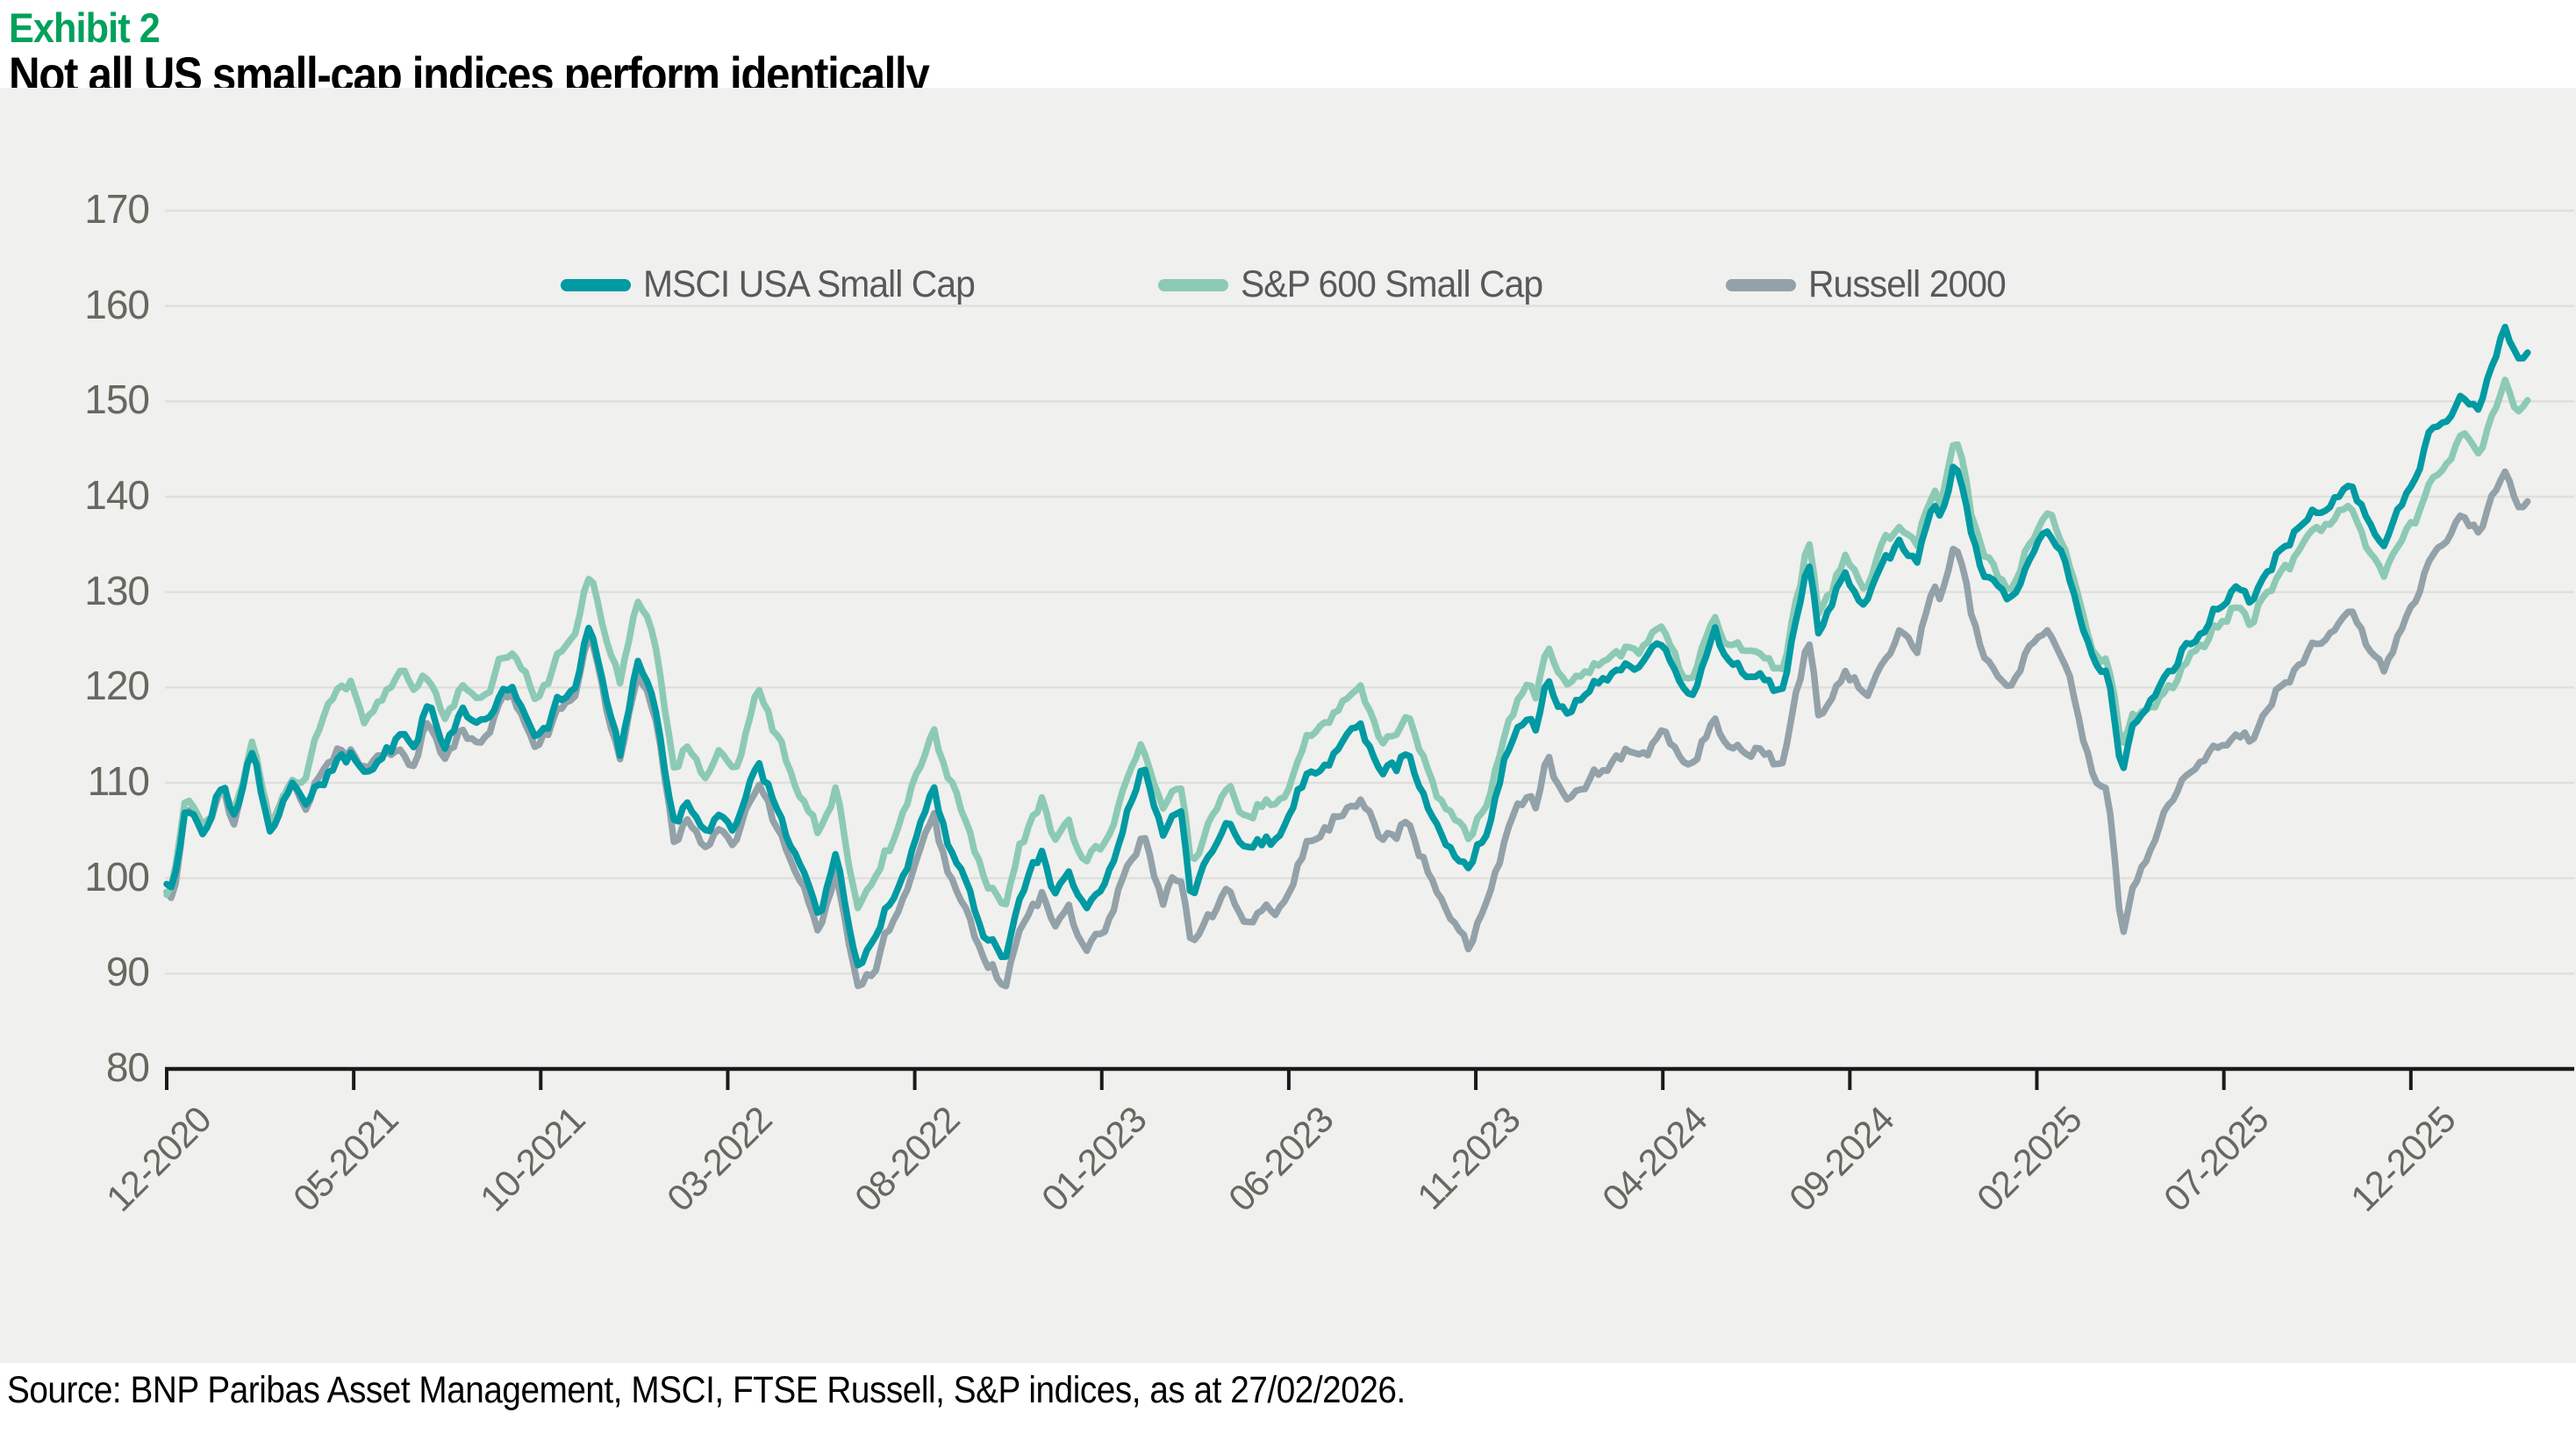  I want to click on y-tick-label: 80, so click(127, 1067).